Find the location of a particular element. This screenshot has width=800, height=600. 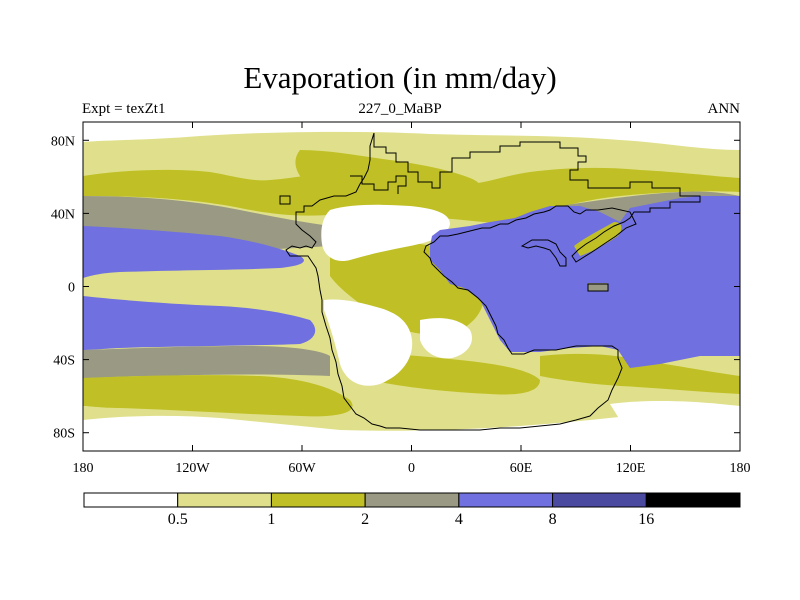

fill-land-1-2-north is located at coordinates (388, 176).